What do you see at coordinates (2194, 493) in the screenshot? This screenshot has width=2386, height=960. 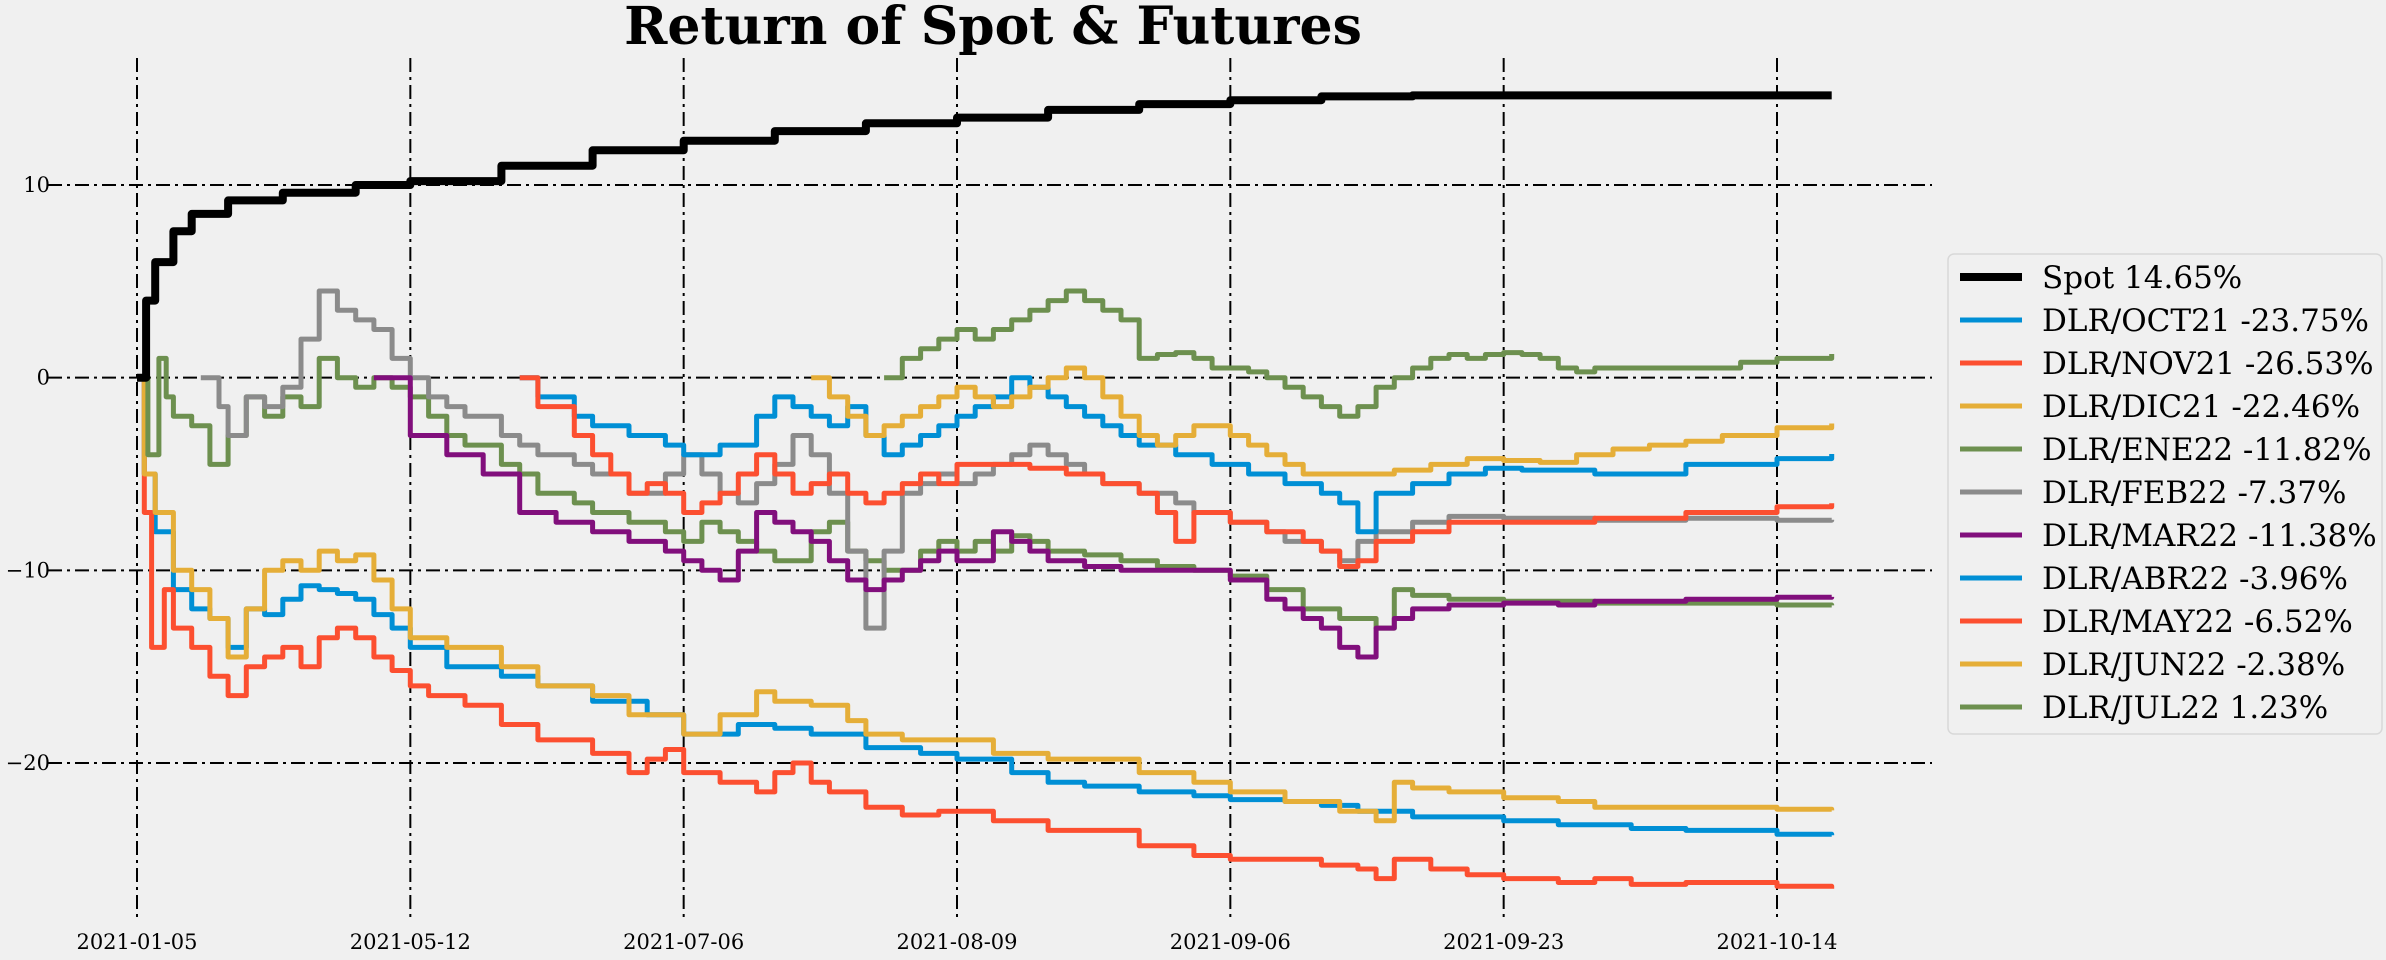 I see `legend-entry: DLR/FEB22 -7.37%` at bounding box center [2194, 493].